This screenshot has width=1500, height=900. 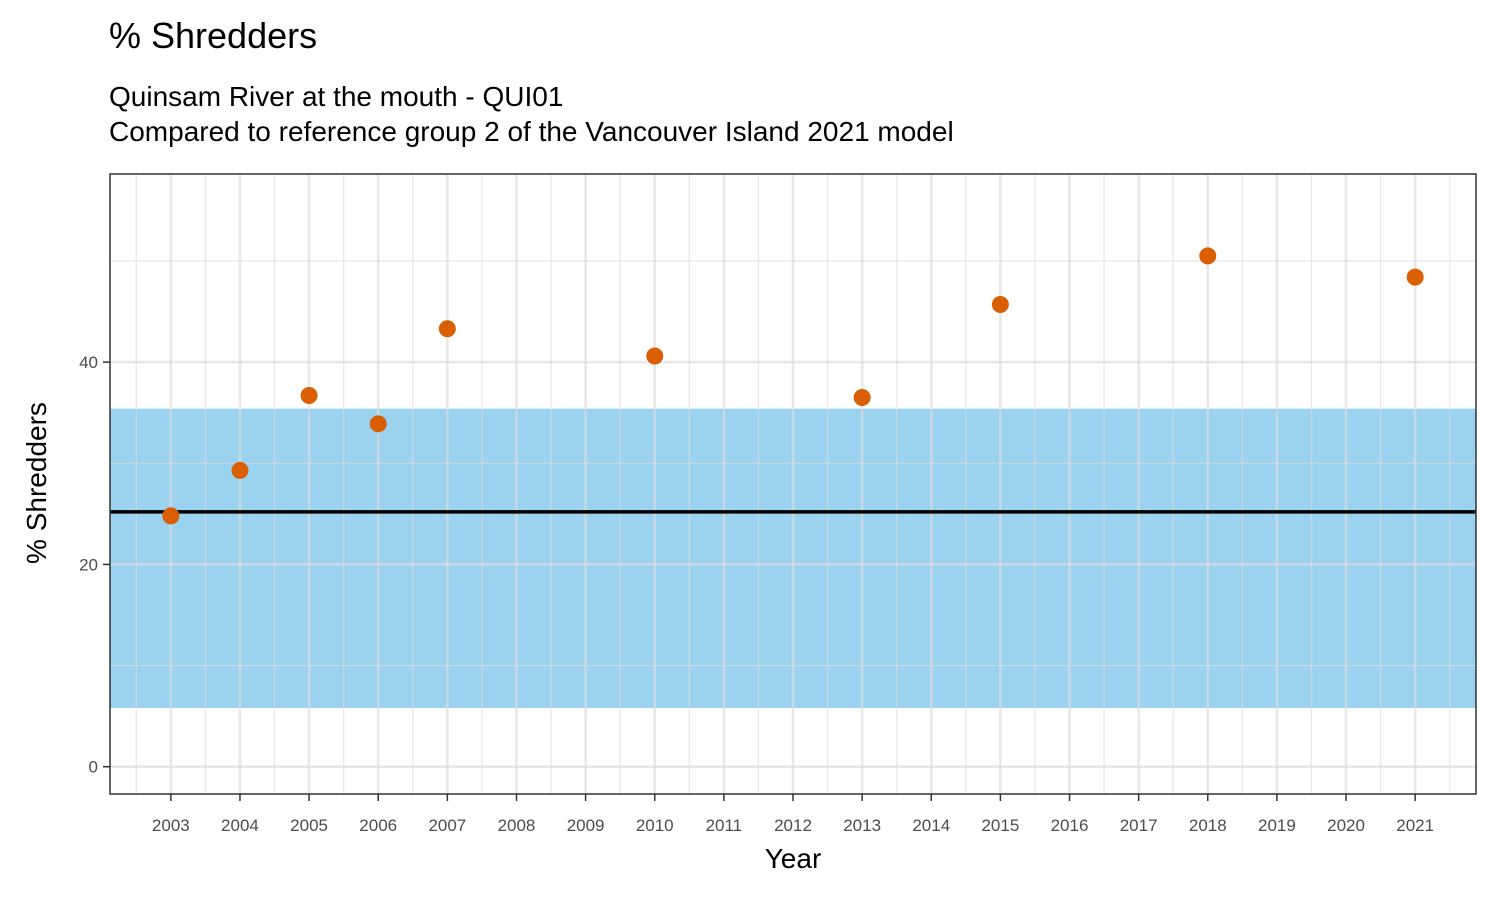 I want to click on y-tick-label: 0, so click(x=93, y=767).